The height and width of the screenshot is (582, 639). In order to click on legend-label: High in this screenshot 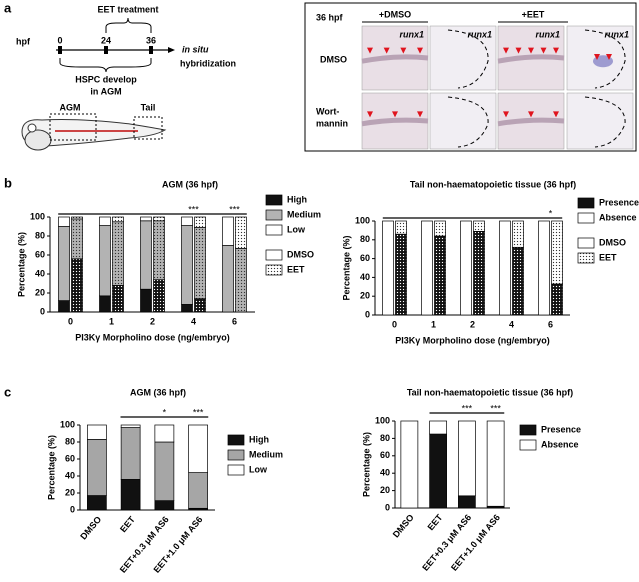, I will do `click(297, 199)`.